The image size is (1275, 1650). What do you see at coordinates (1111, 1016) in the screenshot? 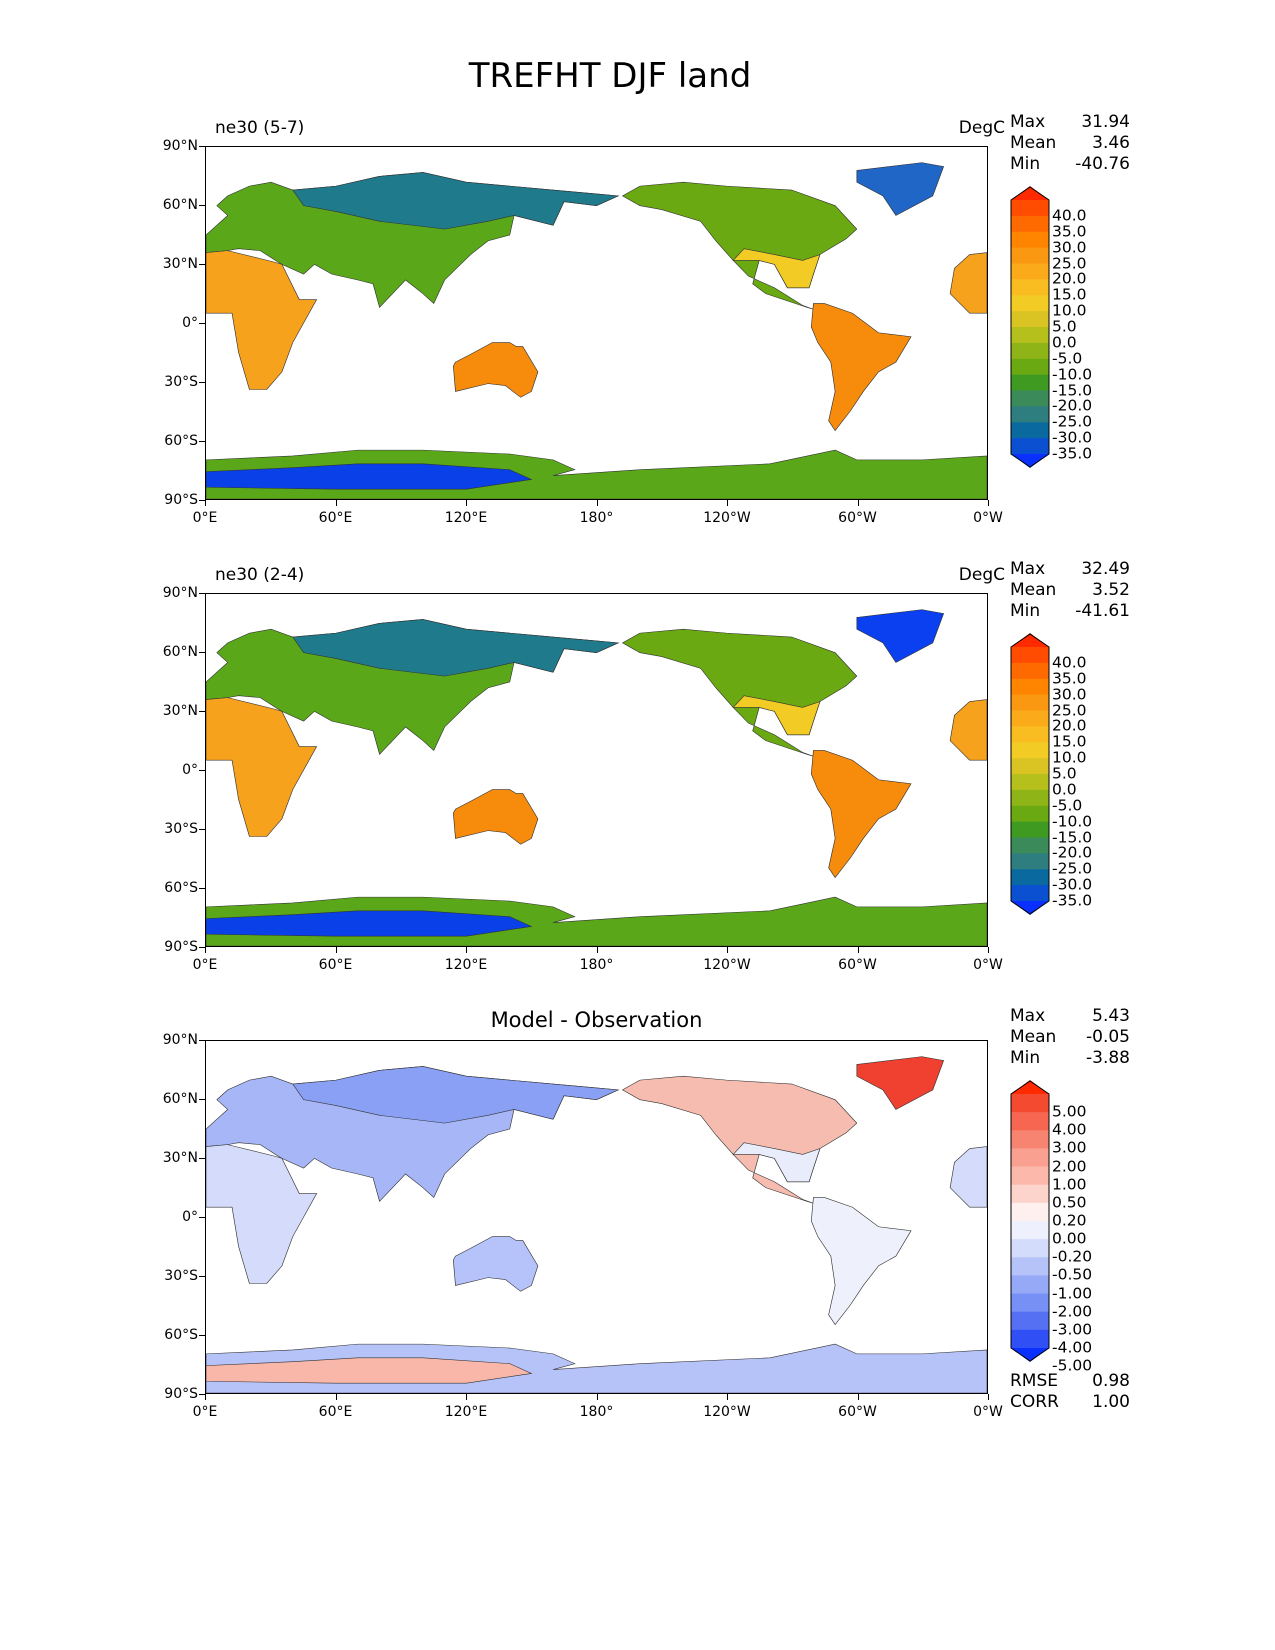
I see `stat-value: 5.43` at bounding box center [1111, 1016].